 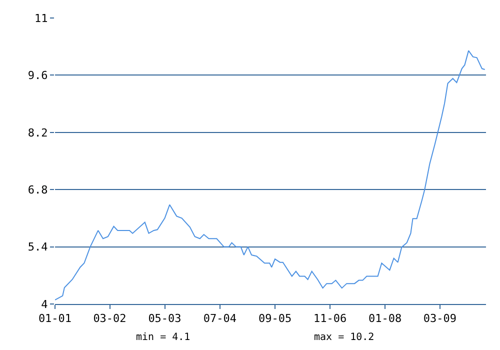 I want to click on text: max = 10.2, so click(x=344, y=337).